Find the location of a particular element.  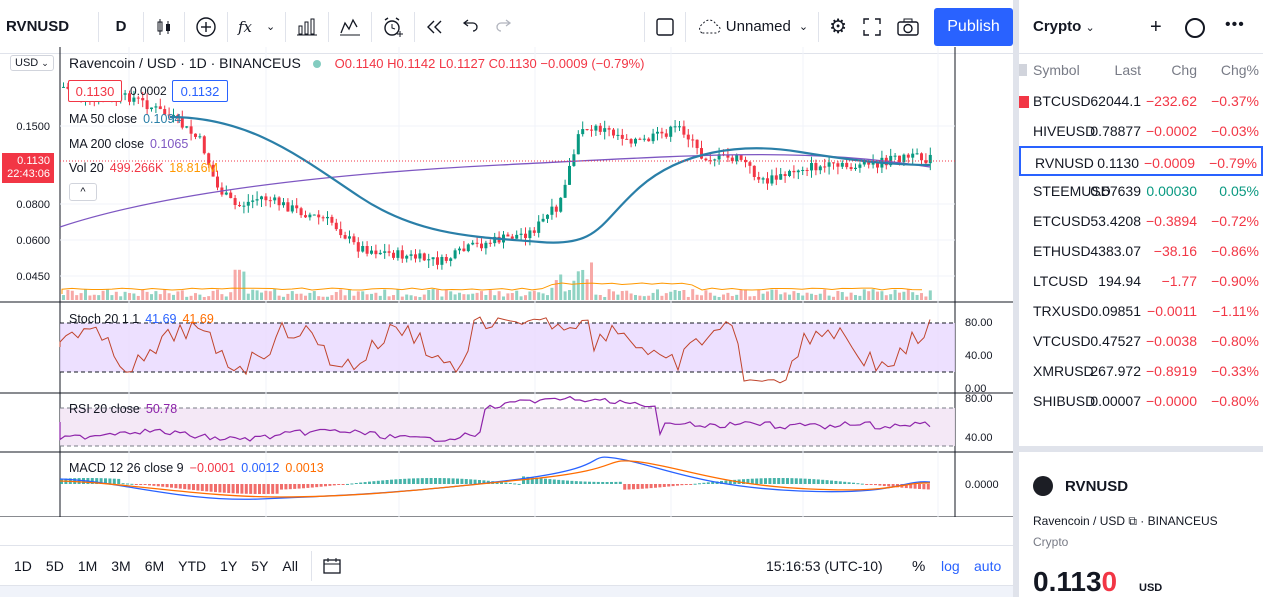

column-last: Last is located at coordinates (1127, 70).